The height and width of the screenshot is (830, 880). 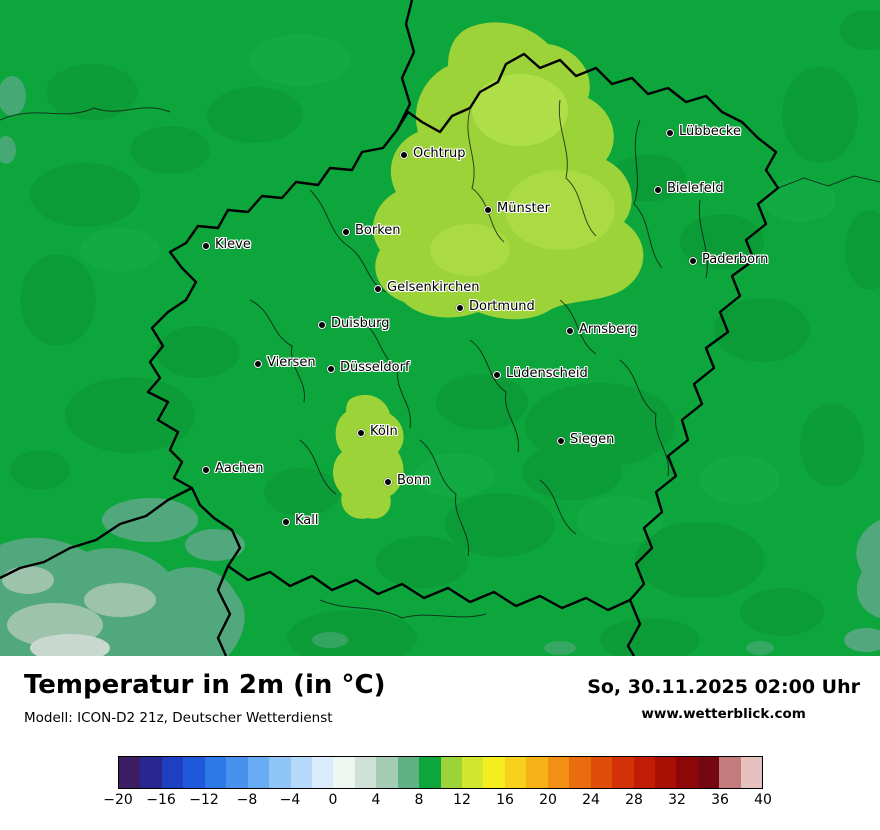 What do you see at coordinates (763, 800) in the screenshot?
I see `legend-tick-label: 40` at bounding box center [763, 800].